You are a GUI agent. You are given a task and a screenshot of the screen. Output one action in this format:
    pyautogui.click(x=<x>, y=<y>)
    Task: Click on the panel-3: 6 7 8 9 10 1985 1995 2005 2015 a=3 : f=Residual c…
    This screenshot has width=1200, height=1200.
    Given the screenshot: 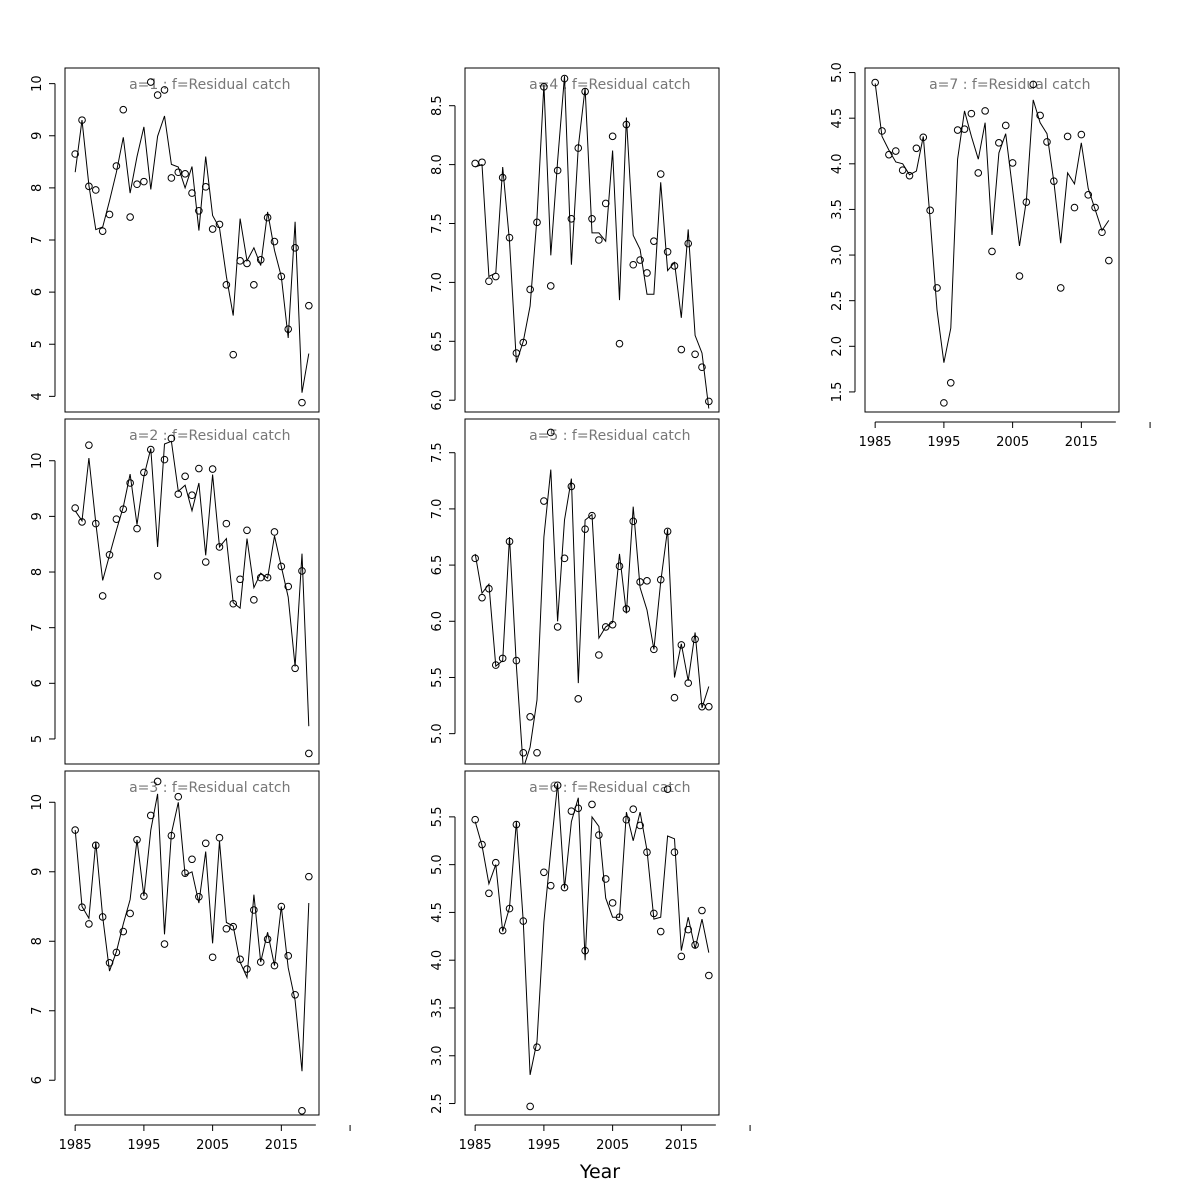 What is the action you would take?
    pyautogui.click(x=190, y=961)
    